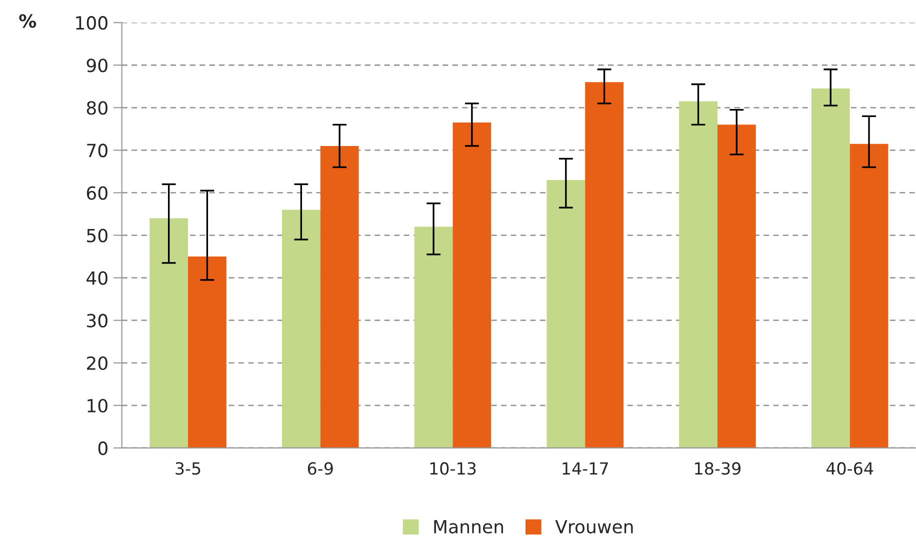  I want to click on y-tick-label: 70, so click(97, 151).